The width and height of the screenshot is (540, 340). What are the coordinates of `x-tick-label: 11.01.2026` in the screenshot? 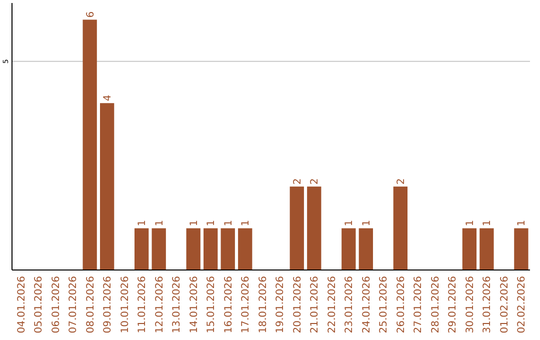 It's located at (142, 305).